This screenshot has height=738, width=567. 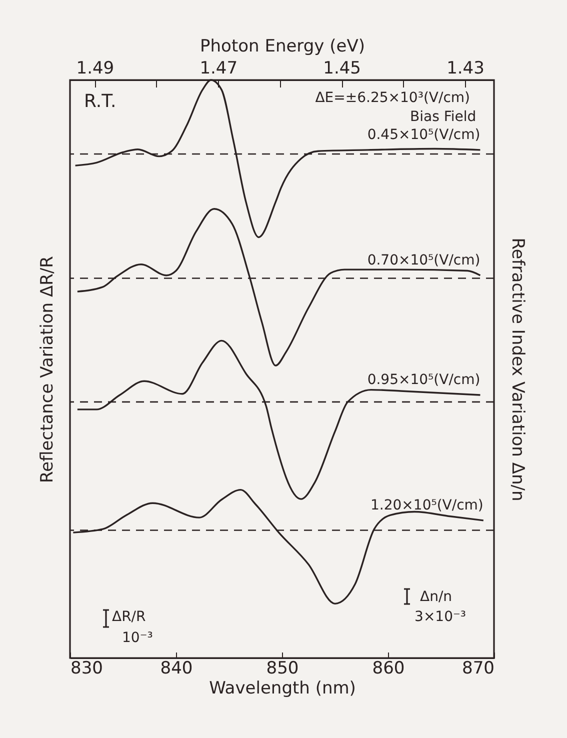 What do you see at coordinates (282, 688) in the screenshot?
I see `x-axis-title: Wavelength (nm)` at bounding box center [282, 688].